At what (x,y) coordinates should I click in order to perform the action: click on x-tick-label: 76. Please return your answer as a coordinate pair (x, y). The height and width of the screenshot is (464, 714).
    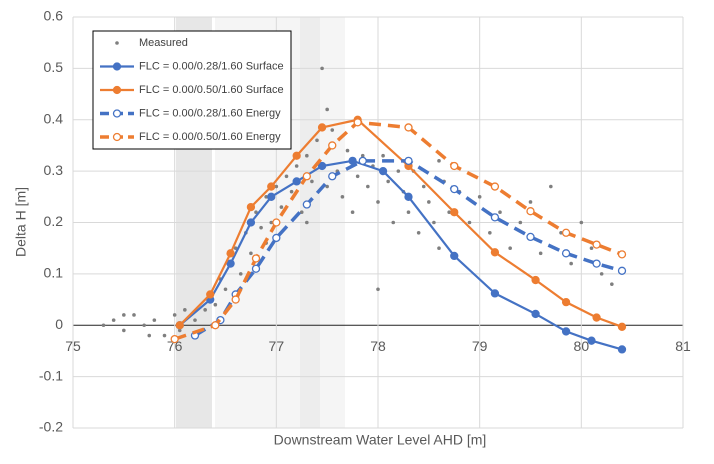
    Looking at the image, I should click on (175, 346).